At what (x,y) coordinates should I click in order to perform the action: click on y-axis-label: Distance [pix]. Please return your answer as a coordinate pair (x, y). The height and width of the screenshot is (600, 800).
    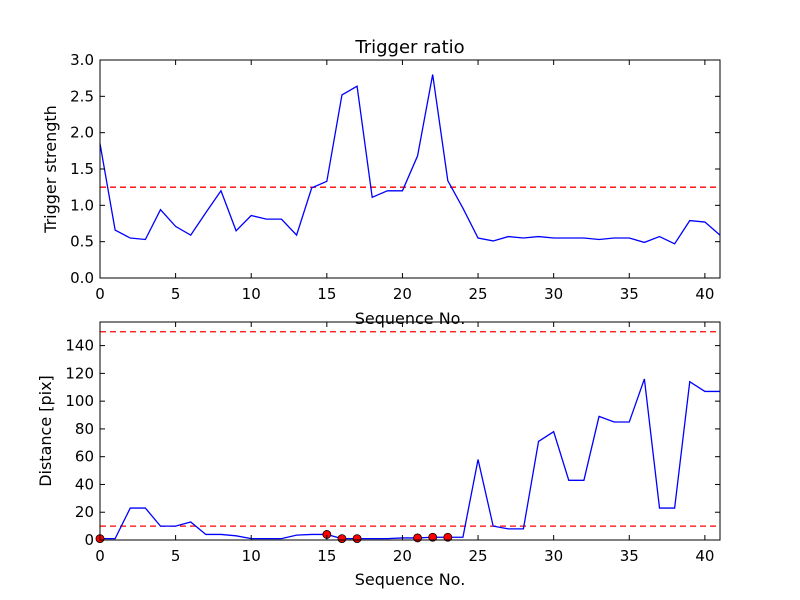
    Looking at the image, I should click on (45, 431).